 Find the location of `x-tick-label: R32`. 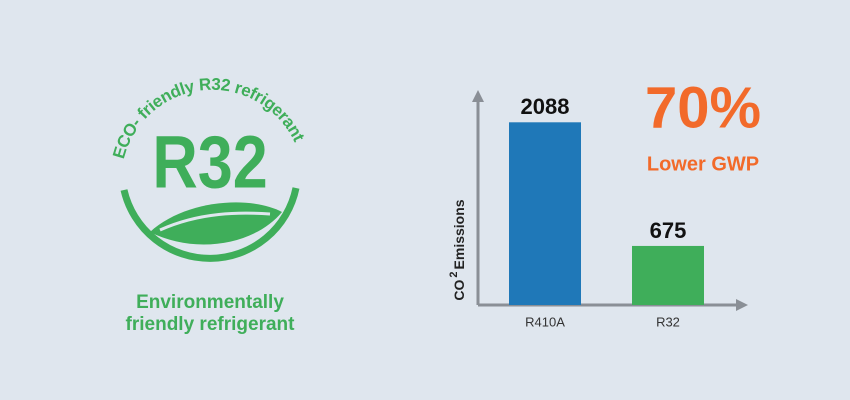

x-tick-label: R32 is located at coordinates (668, 321).